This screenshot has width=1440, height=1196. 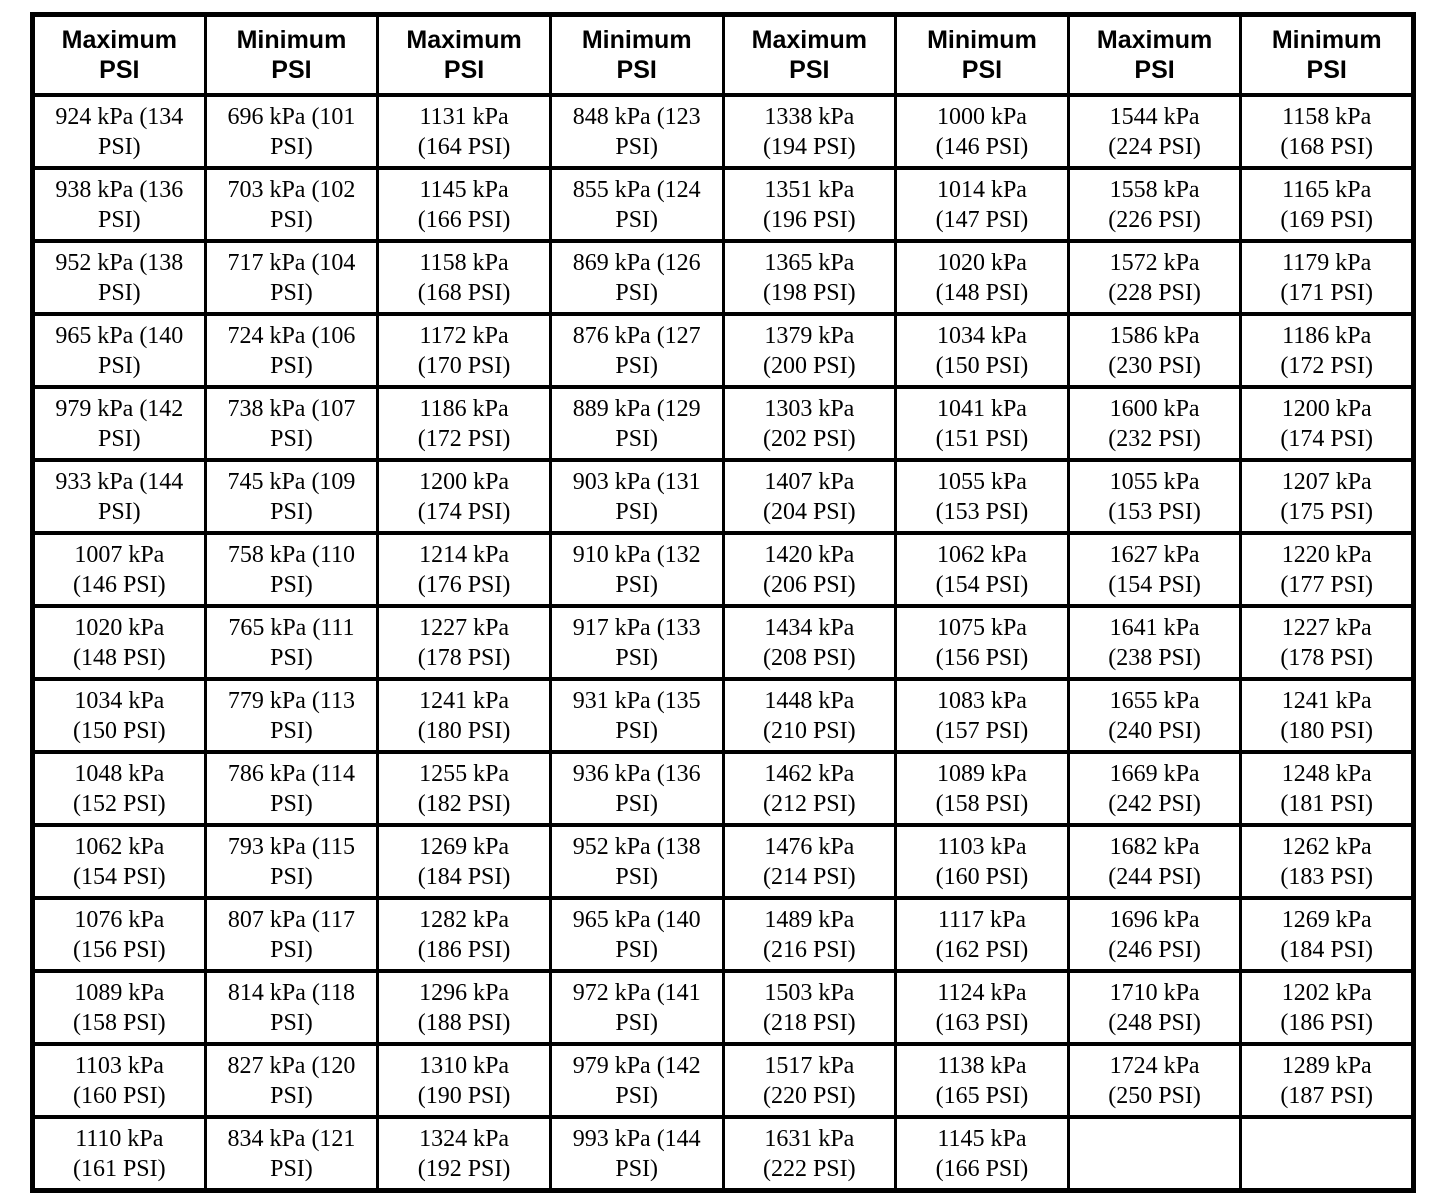 I want to click on table-cell: 1324 kPa (192 PSI), so click(x=464, y=1154).